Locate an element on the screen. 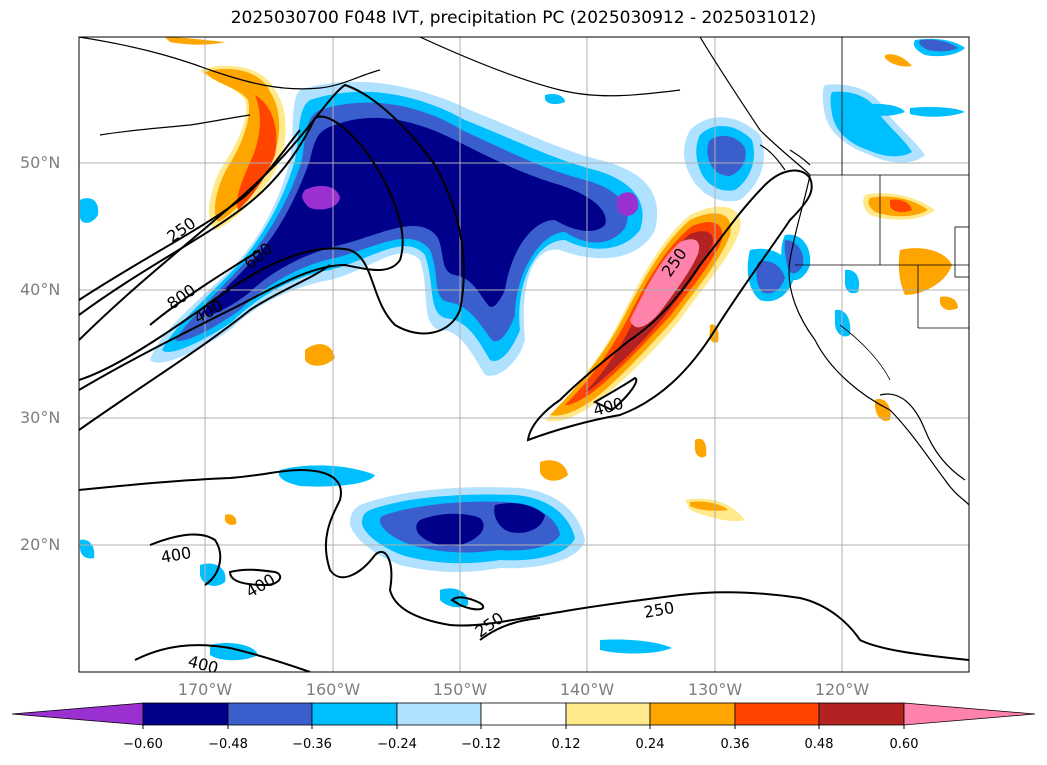 This screenshot has height=765, width=1047. colorbar-tick-label: 0.60 is located at coordinates (904, 744).